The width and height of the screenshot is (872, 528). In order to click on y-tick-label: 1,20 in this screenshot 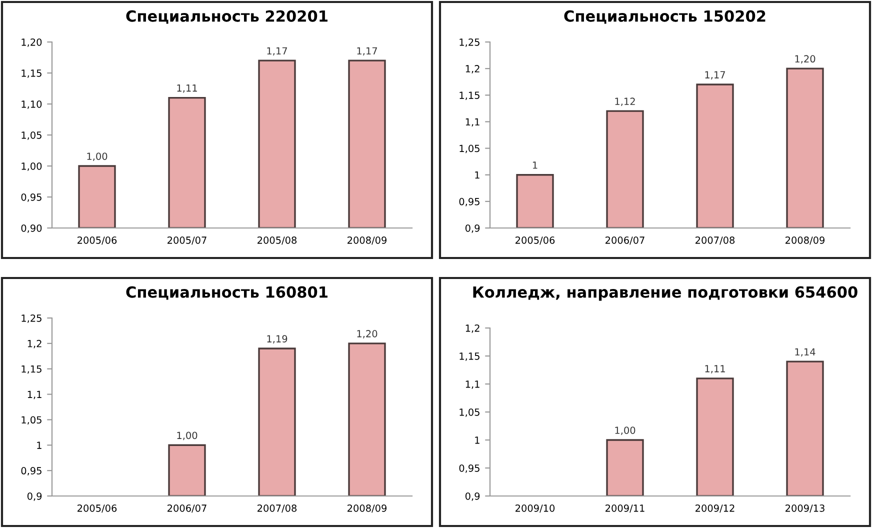, I will do `click(32, 42)`.